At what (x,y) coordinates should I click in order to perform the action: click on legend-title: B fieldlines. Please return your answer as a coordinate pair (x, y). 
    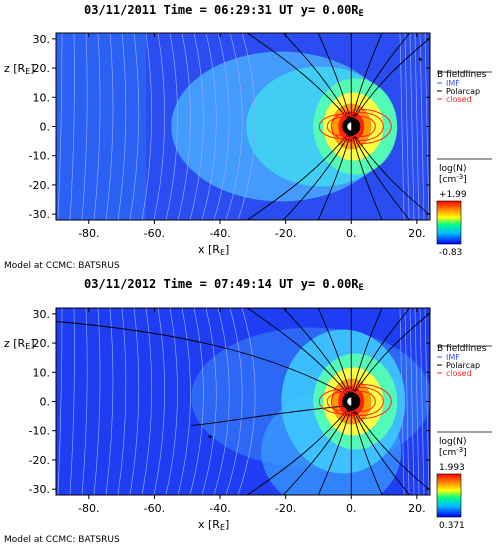
    Looking at the image, I should click on (462, 75).